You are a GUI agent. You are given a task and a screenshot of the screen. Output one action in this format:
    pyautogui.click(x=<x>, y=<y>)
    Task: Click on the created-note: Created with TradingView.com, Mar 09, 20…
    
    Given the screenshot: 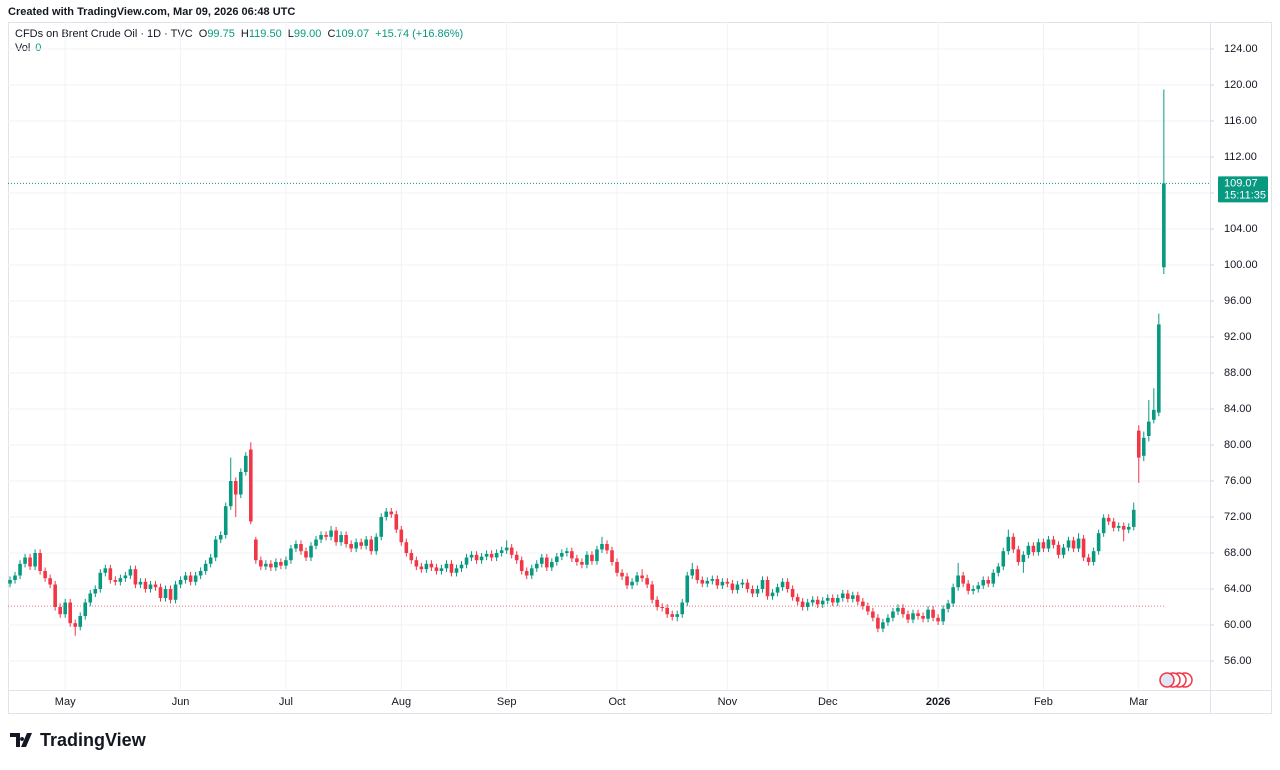 What is the action you would take?
    pyautogui.click(x=151, y=12)
    